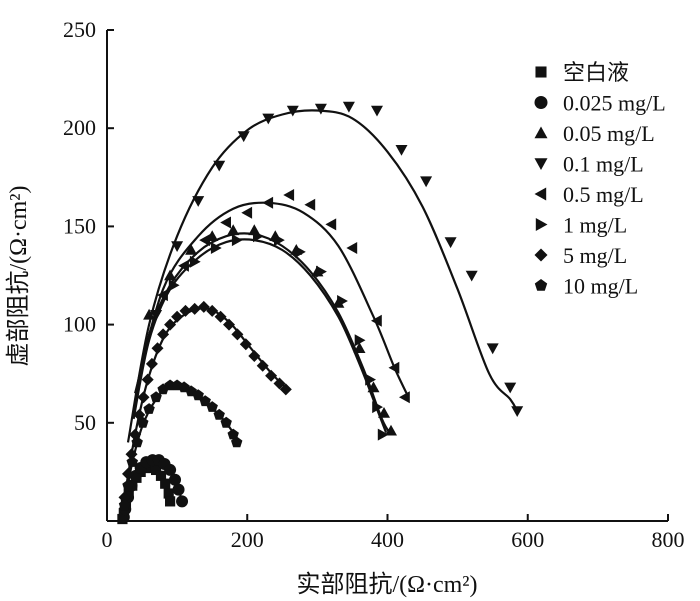 The width and height of the screenshot is (700, 601). I want to click on y-tick-label: 200, so click(79, 127).